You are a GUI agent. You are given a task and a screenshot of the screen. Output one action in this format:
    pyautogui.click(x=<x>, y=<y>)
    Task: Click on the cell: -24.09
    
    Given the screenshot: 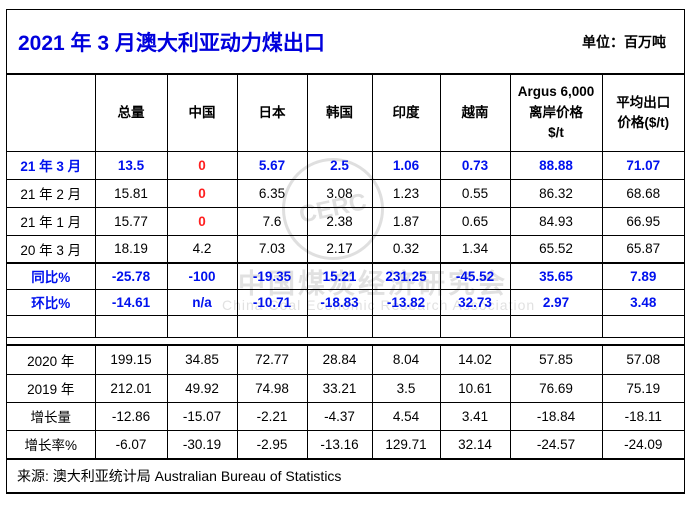 What is the action you would take?
    pyautogui.click(x=643, y=444)
    